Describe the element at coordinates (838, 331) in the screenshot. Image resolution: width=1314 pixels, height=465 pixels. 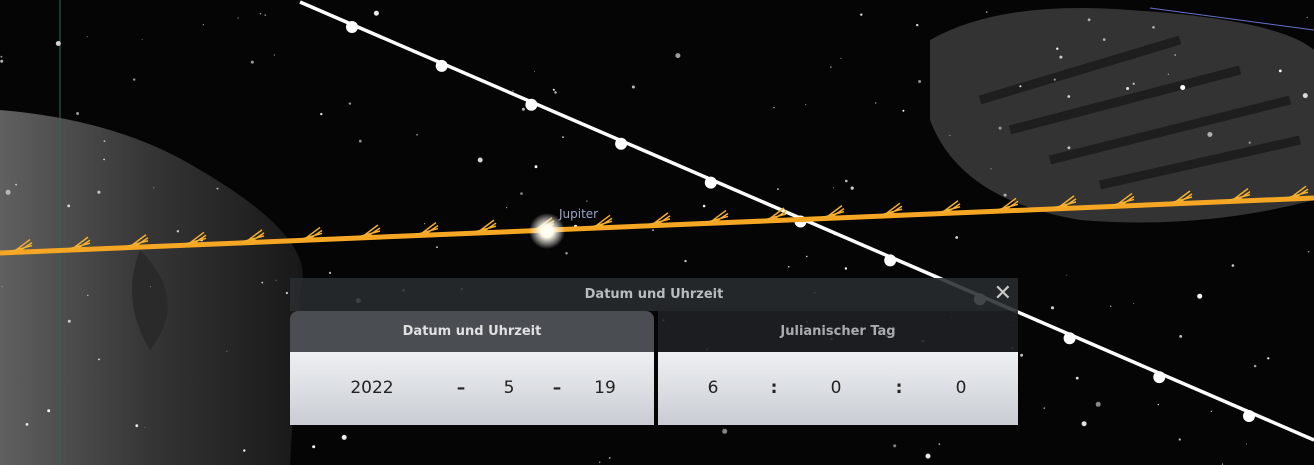
I see `tab: Julianischer Tag` at that location.